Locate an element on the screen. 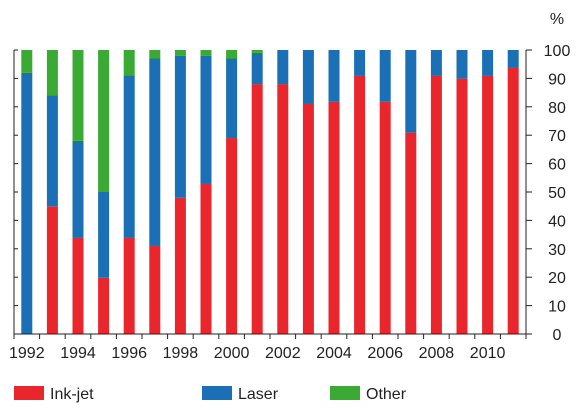 Image resolution: width=579 pixels, height=410 pixels. y-tick-label-80: 80 is located at coordinates (557, 108).